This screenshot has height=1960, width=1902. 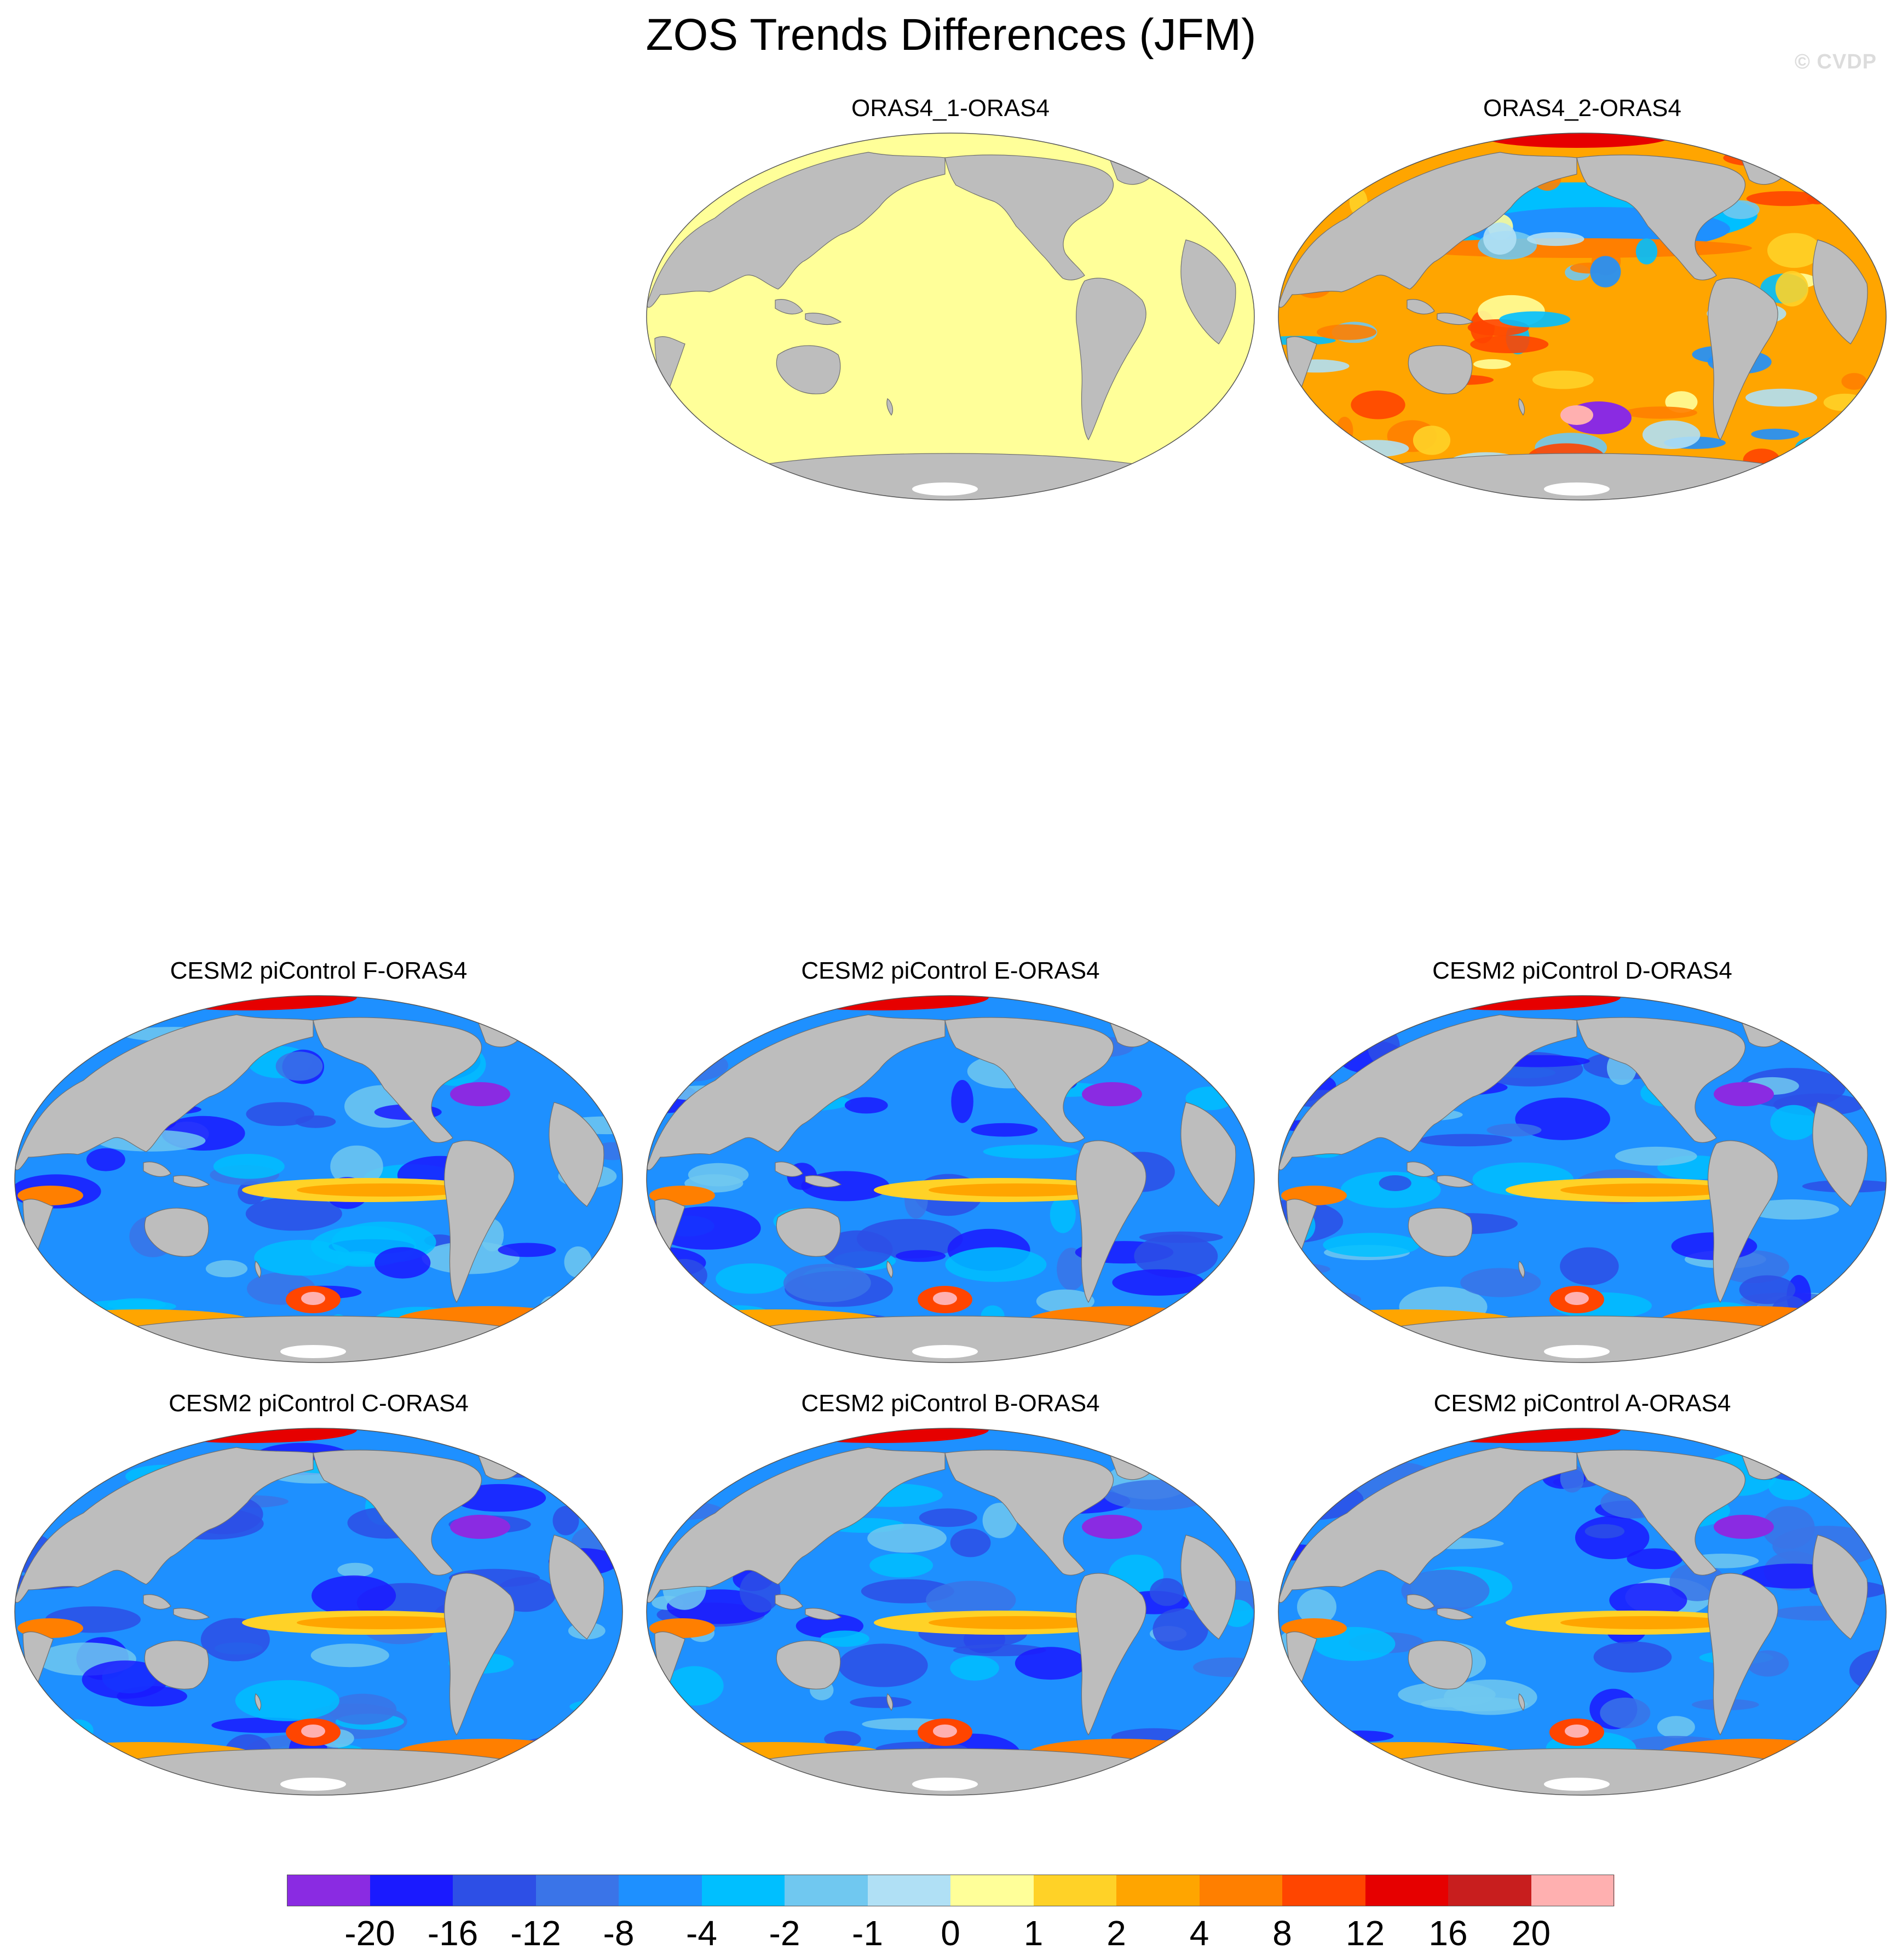 What do you see at coordinates (1448, 1933) in the screenshot?
I see `colorbar-tick-label: 16` at bounding box center [1448, 1933].